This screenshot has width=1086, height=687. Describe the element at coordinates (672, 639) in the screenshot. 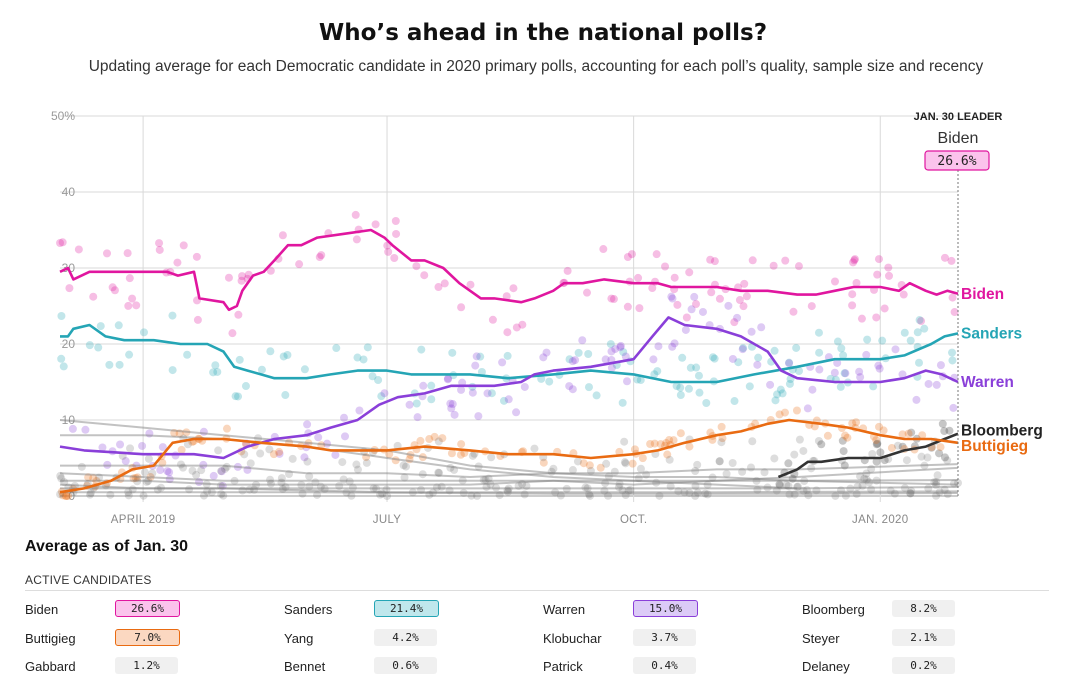

I see `candidate-average: Klobuchar 3.7%` at that location.